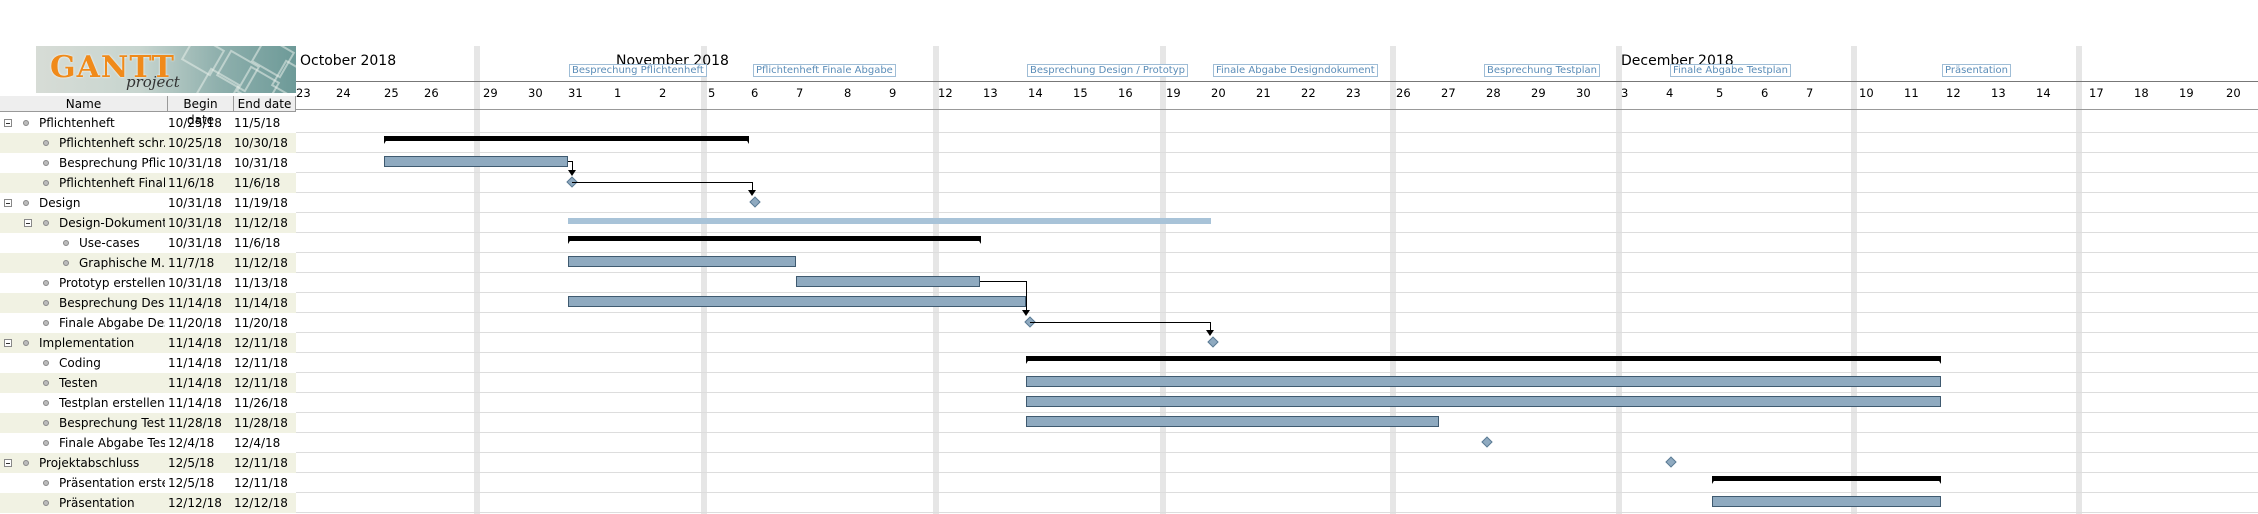 Image resolution: width=2258 pixels, height=514 pixels. Describe the element at coordinates (1670, 93) in the screenshot. I see `timeline-day-label: 4` at that location.